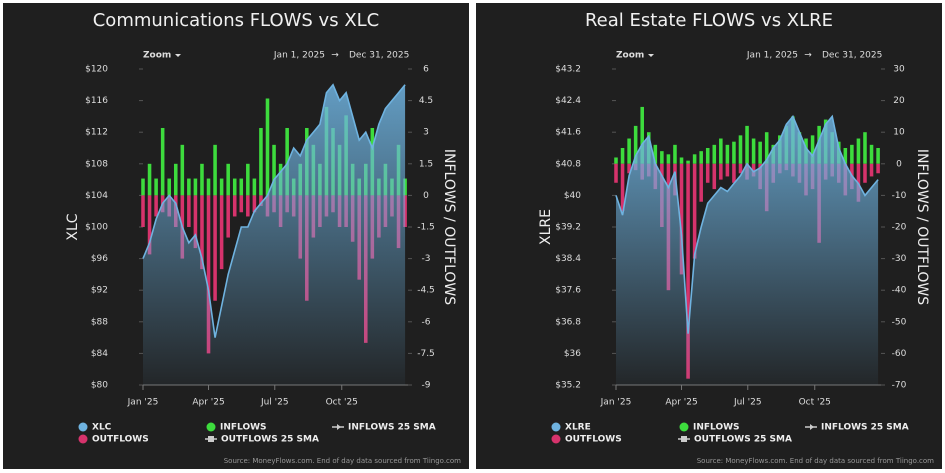 The image size is (945, 473). What do you see at coordinates (899, 354) in the screenshot?
I see `y2-tick-label: -60` at bounding box center [899, 354].